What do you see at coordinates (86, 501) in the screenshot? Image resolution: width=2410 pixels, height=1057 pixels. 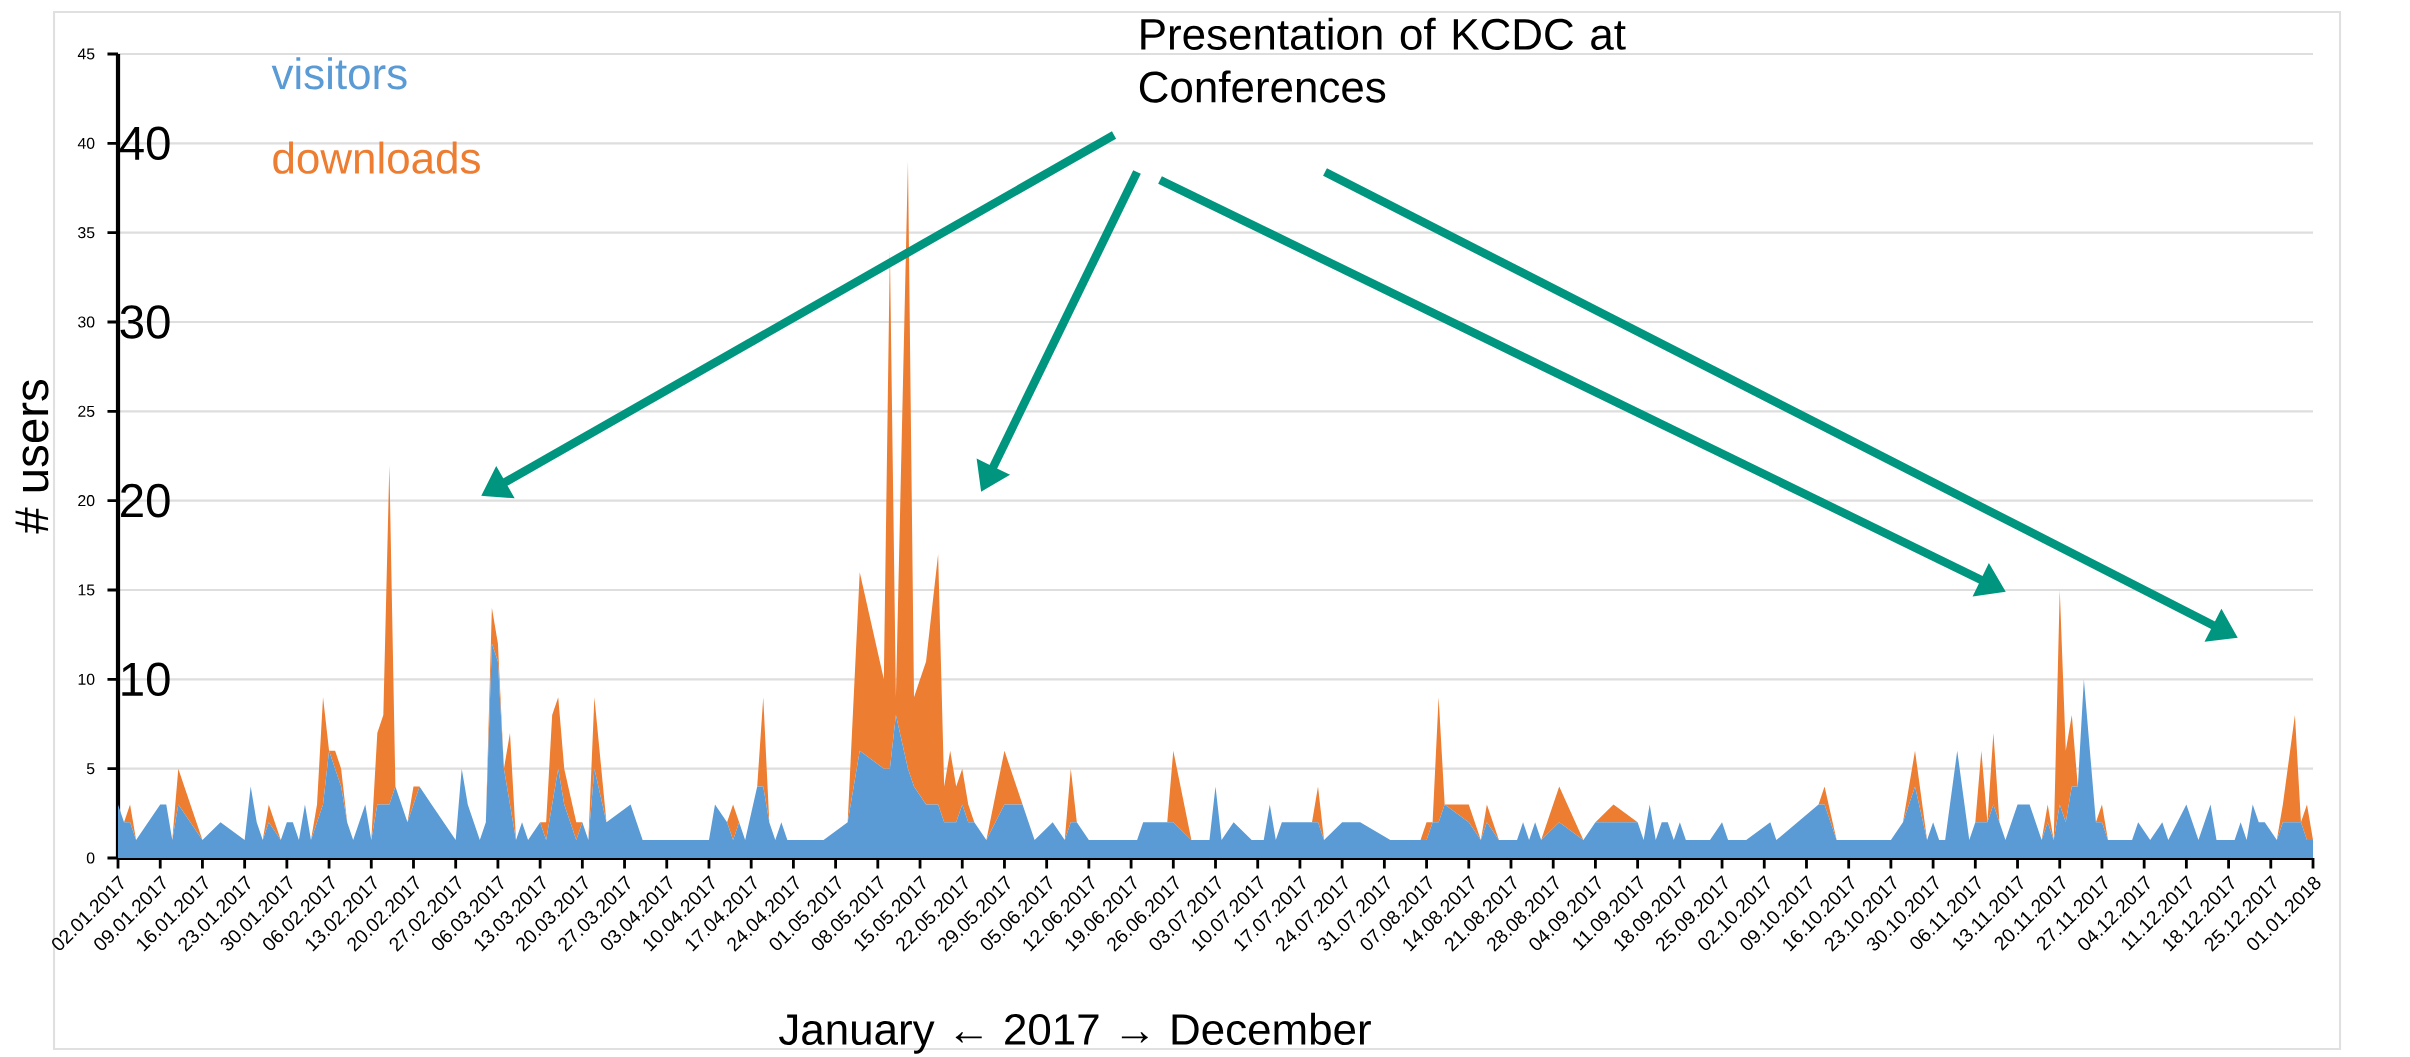 I see `y-tick-label: 20` at bounding box center [86, 501].